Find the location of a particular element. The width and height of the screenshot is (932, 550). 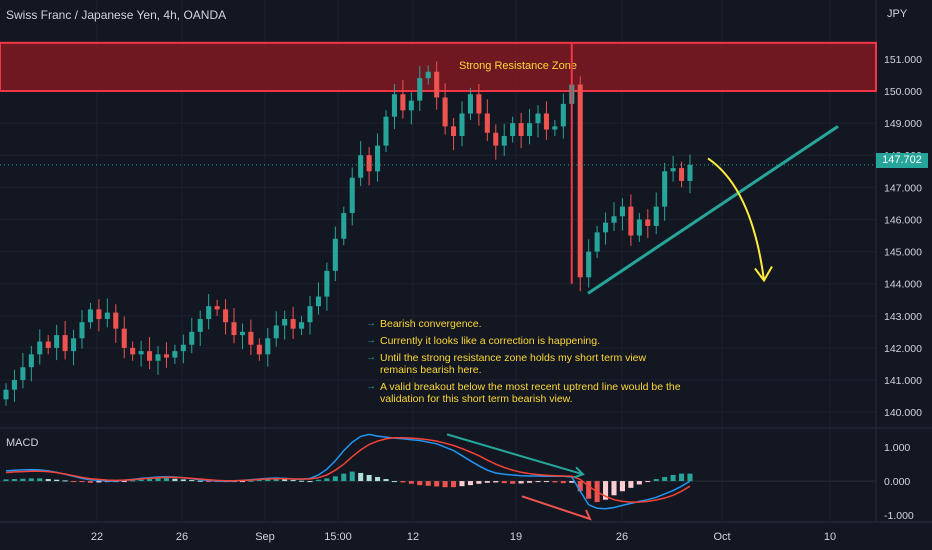

signal-line is located at coordinates (348, 470).